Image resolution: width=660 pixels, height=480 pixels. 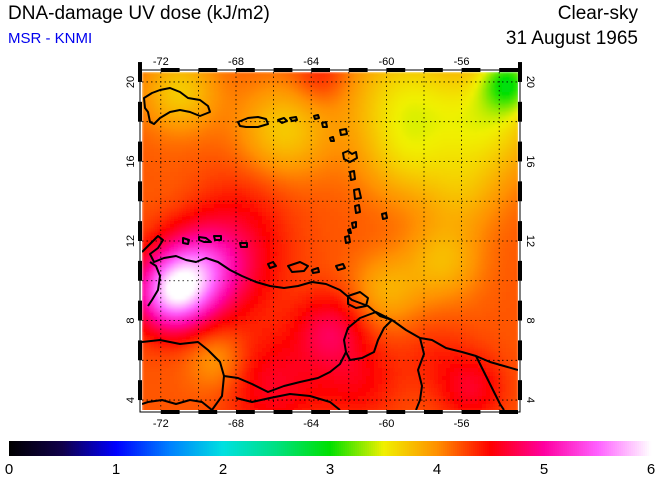 What do you see at coordinates (116, 469) in the screenshot?
I see `colorbar-tick-label: 1` at bounding box center [116, 469].